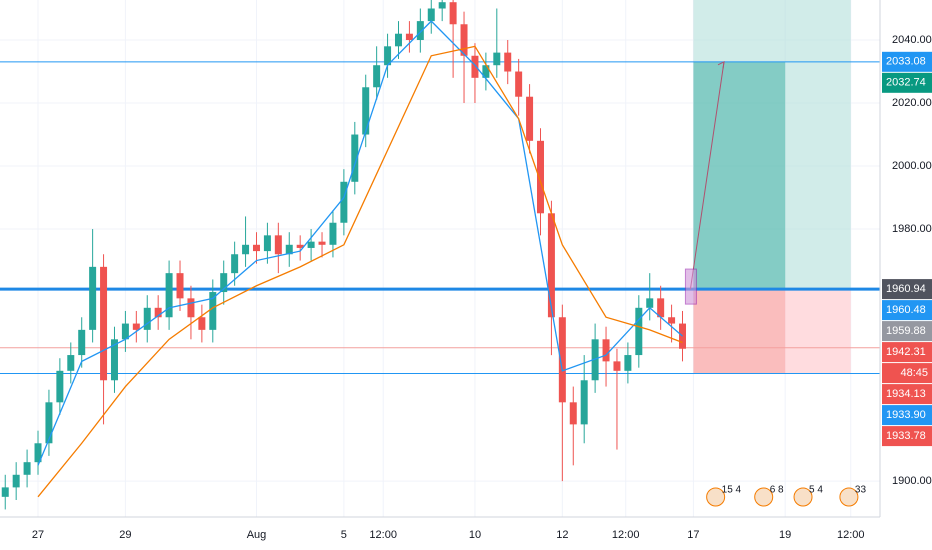 The width and height of the screenshot is (932, 550). I want to click on entry-marker, so click(690, 286).